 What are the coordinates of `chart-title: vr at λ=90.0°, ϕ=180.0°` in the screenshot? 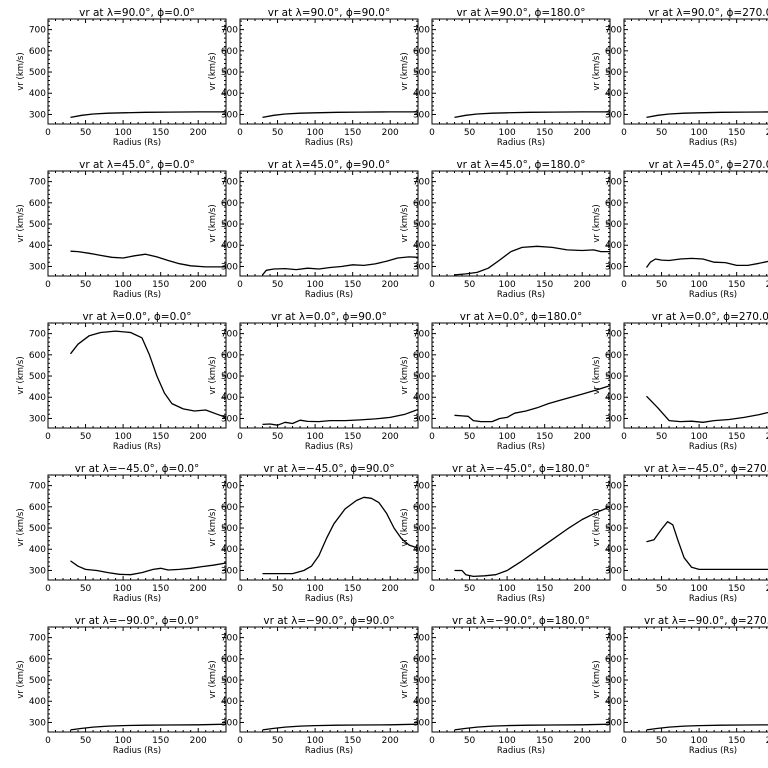 It's located at (520, 13).